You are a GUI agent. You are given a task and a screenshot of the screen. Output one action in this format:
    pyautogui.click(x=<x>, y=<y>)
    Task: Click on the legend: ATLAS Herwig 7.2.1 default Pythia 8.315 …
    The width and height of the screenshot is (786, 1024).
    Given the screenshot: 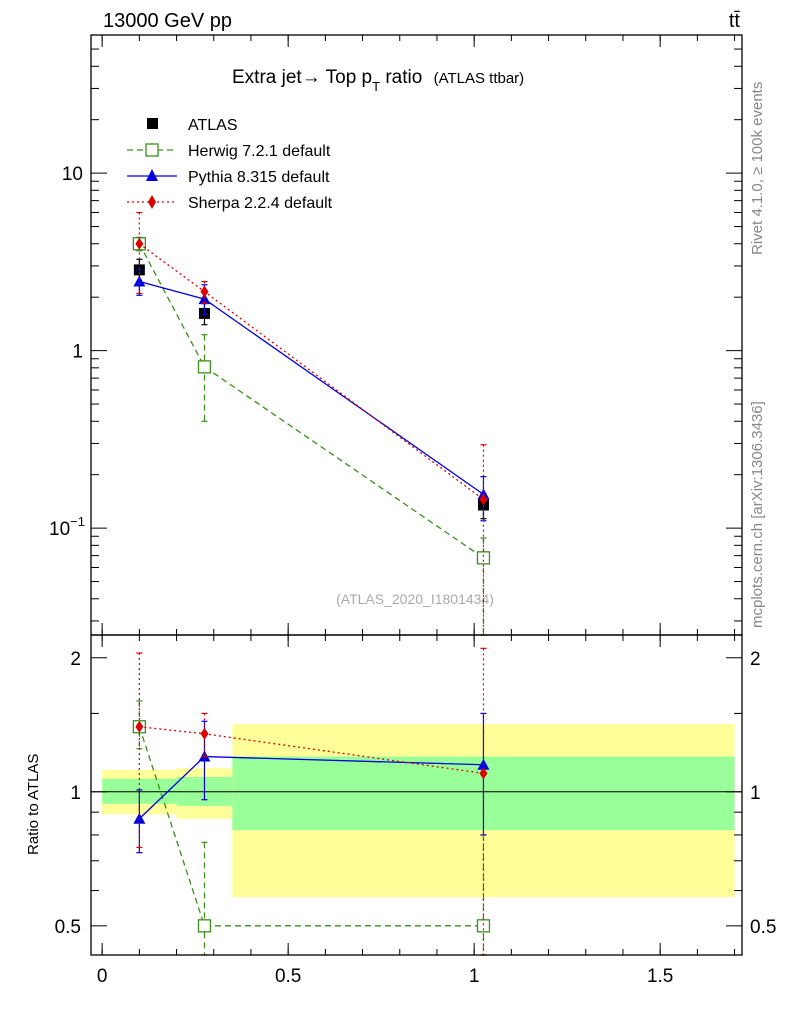 What is the action you would take?
    pyautogui.click(x=230, y=164)
    